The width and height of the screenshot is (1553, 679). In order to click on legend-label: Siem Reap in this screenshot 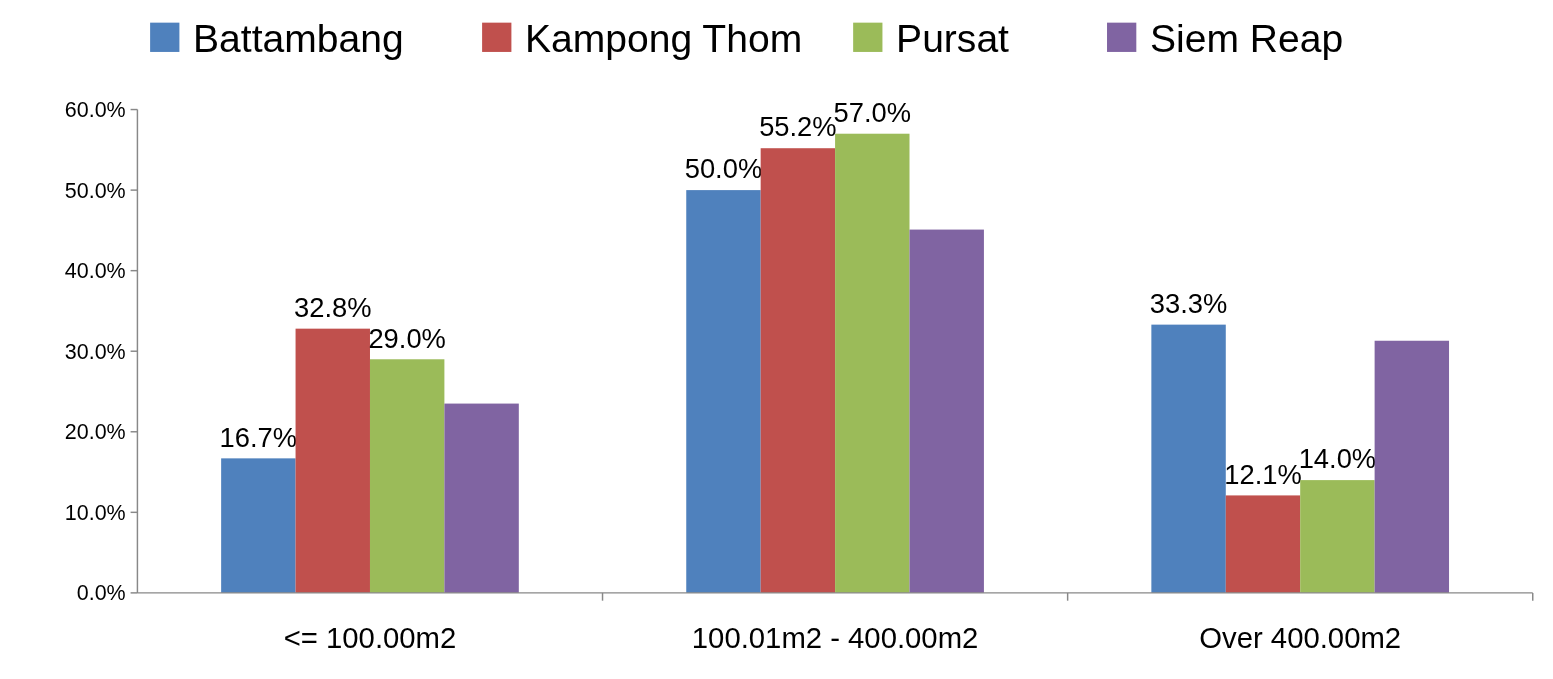, I will do `click(1246, 38)`.